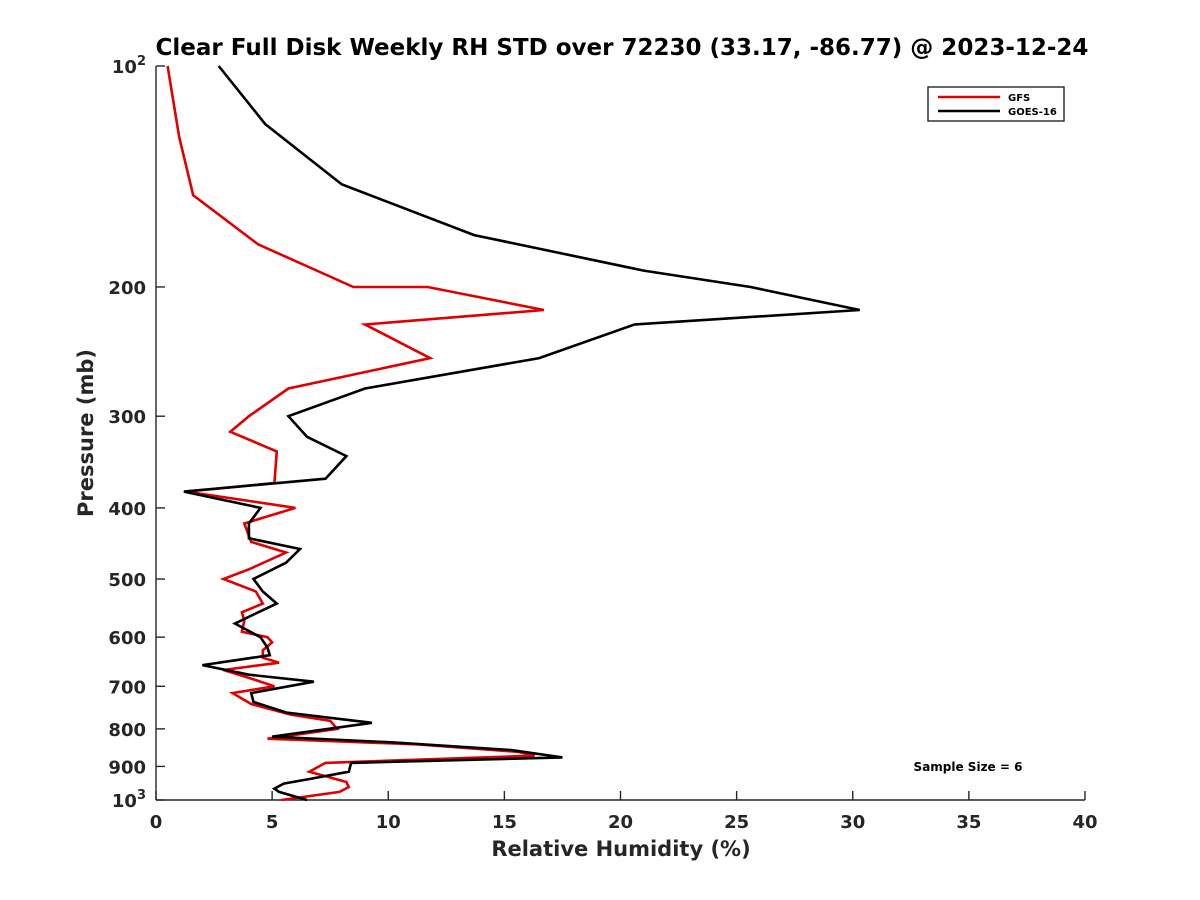 The width and height of the screenshot is (1200, 900). What do you see at coordinates (129, 800) in the screenshot?
I see `y-tick-label: 10³` at bounding box center [129, 800].